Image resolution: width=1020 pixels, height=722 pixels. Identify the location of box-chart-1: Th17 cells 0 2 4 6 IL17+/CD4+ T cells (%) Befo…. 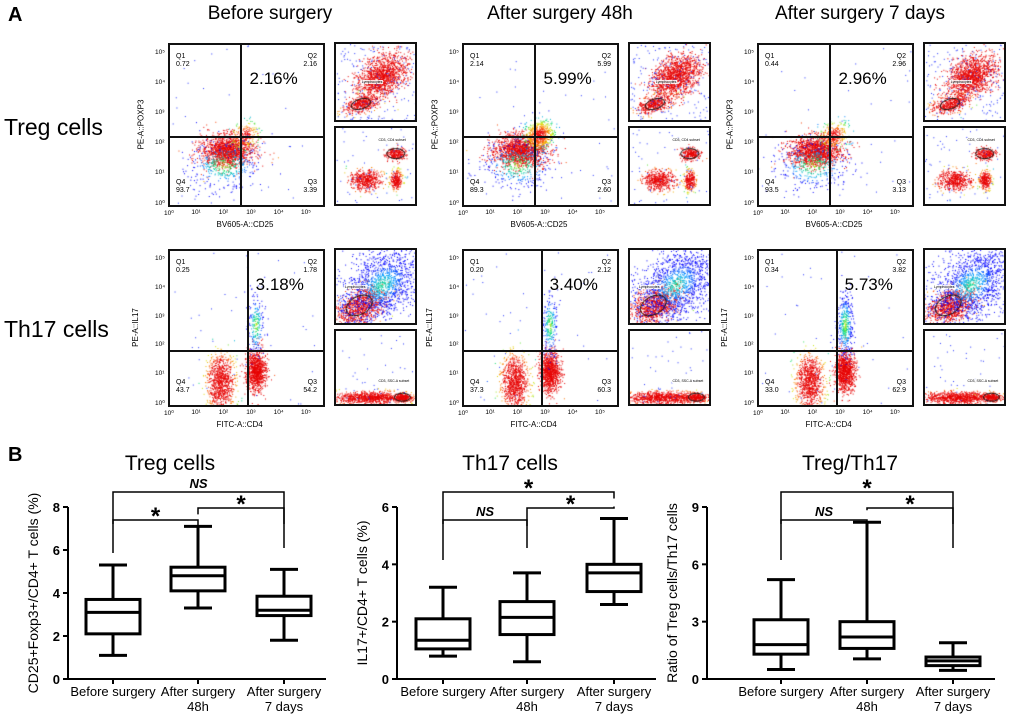
(505, 583).